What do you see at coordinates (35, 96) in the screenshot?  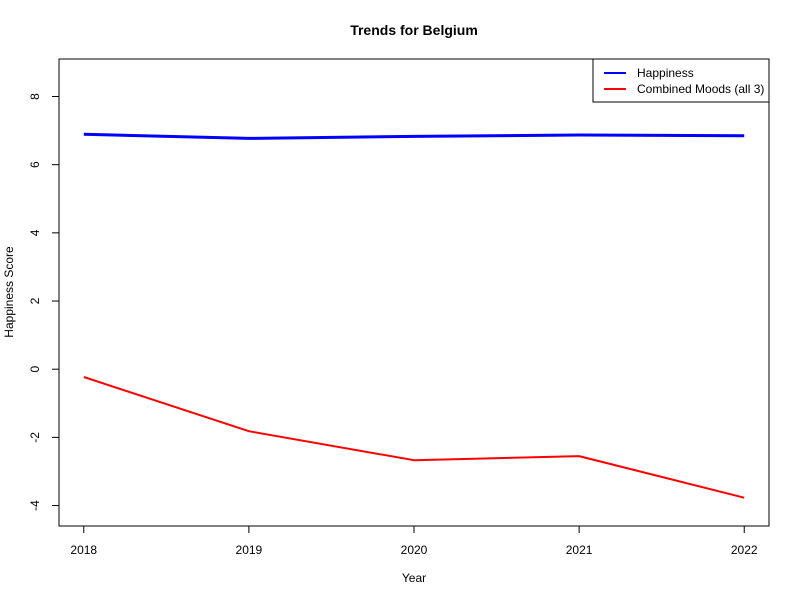 I see `y-tick-label: 8` at bounding box center [35, 96].